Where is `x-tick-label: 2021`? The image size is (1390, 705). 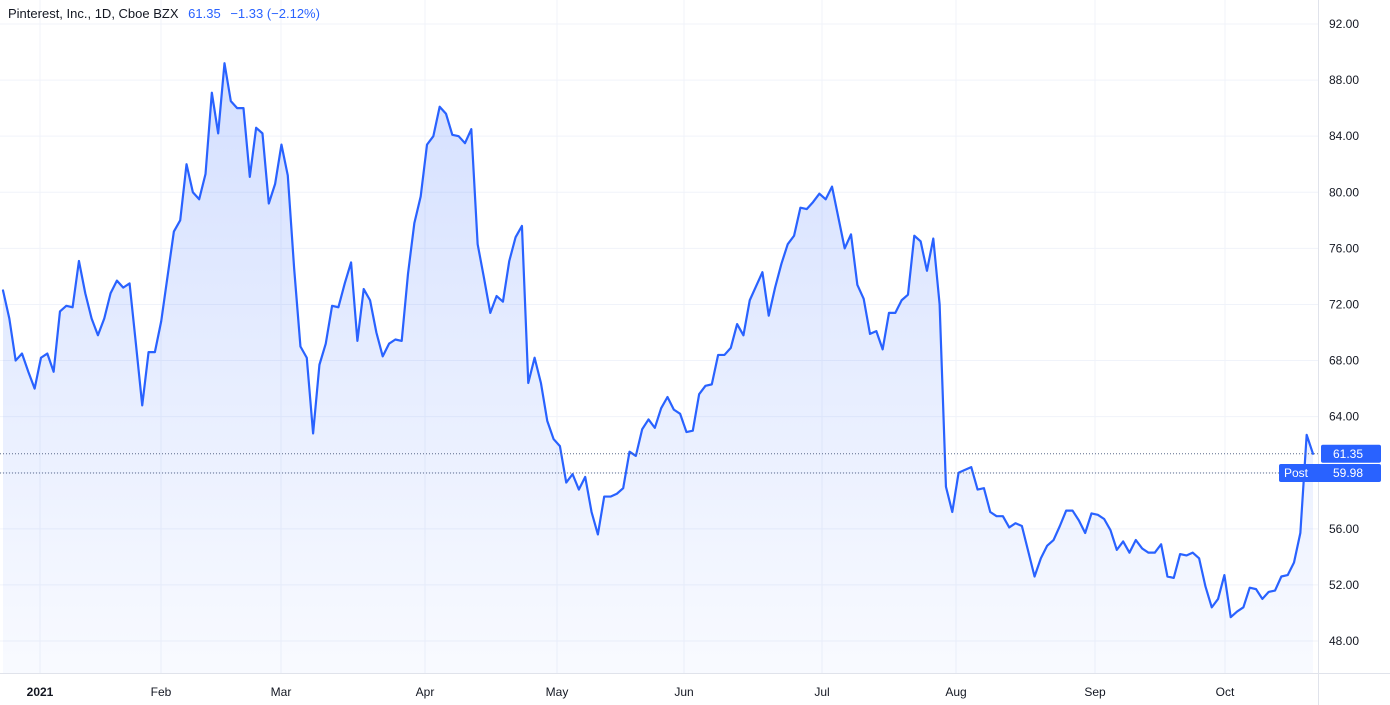
x-tick-label: 2021 is located at coordinates (40, 692).